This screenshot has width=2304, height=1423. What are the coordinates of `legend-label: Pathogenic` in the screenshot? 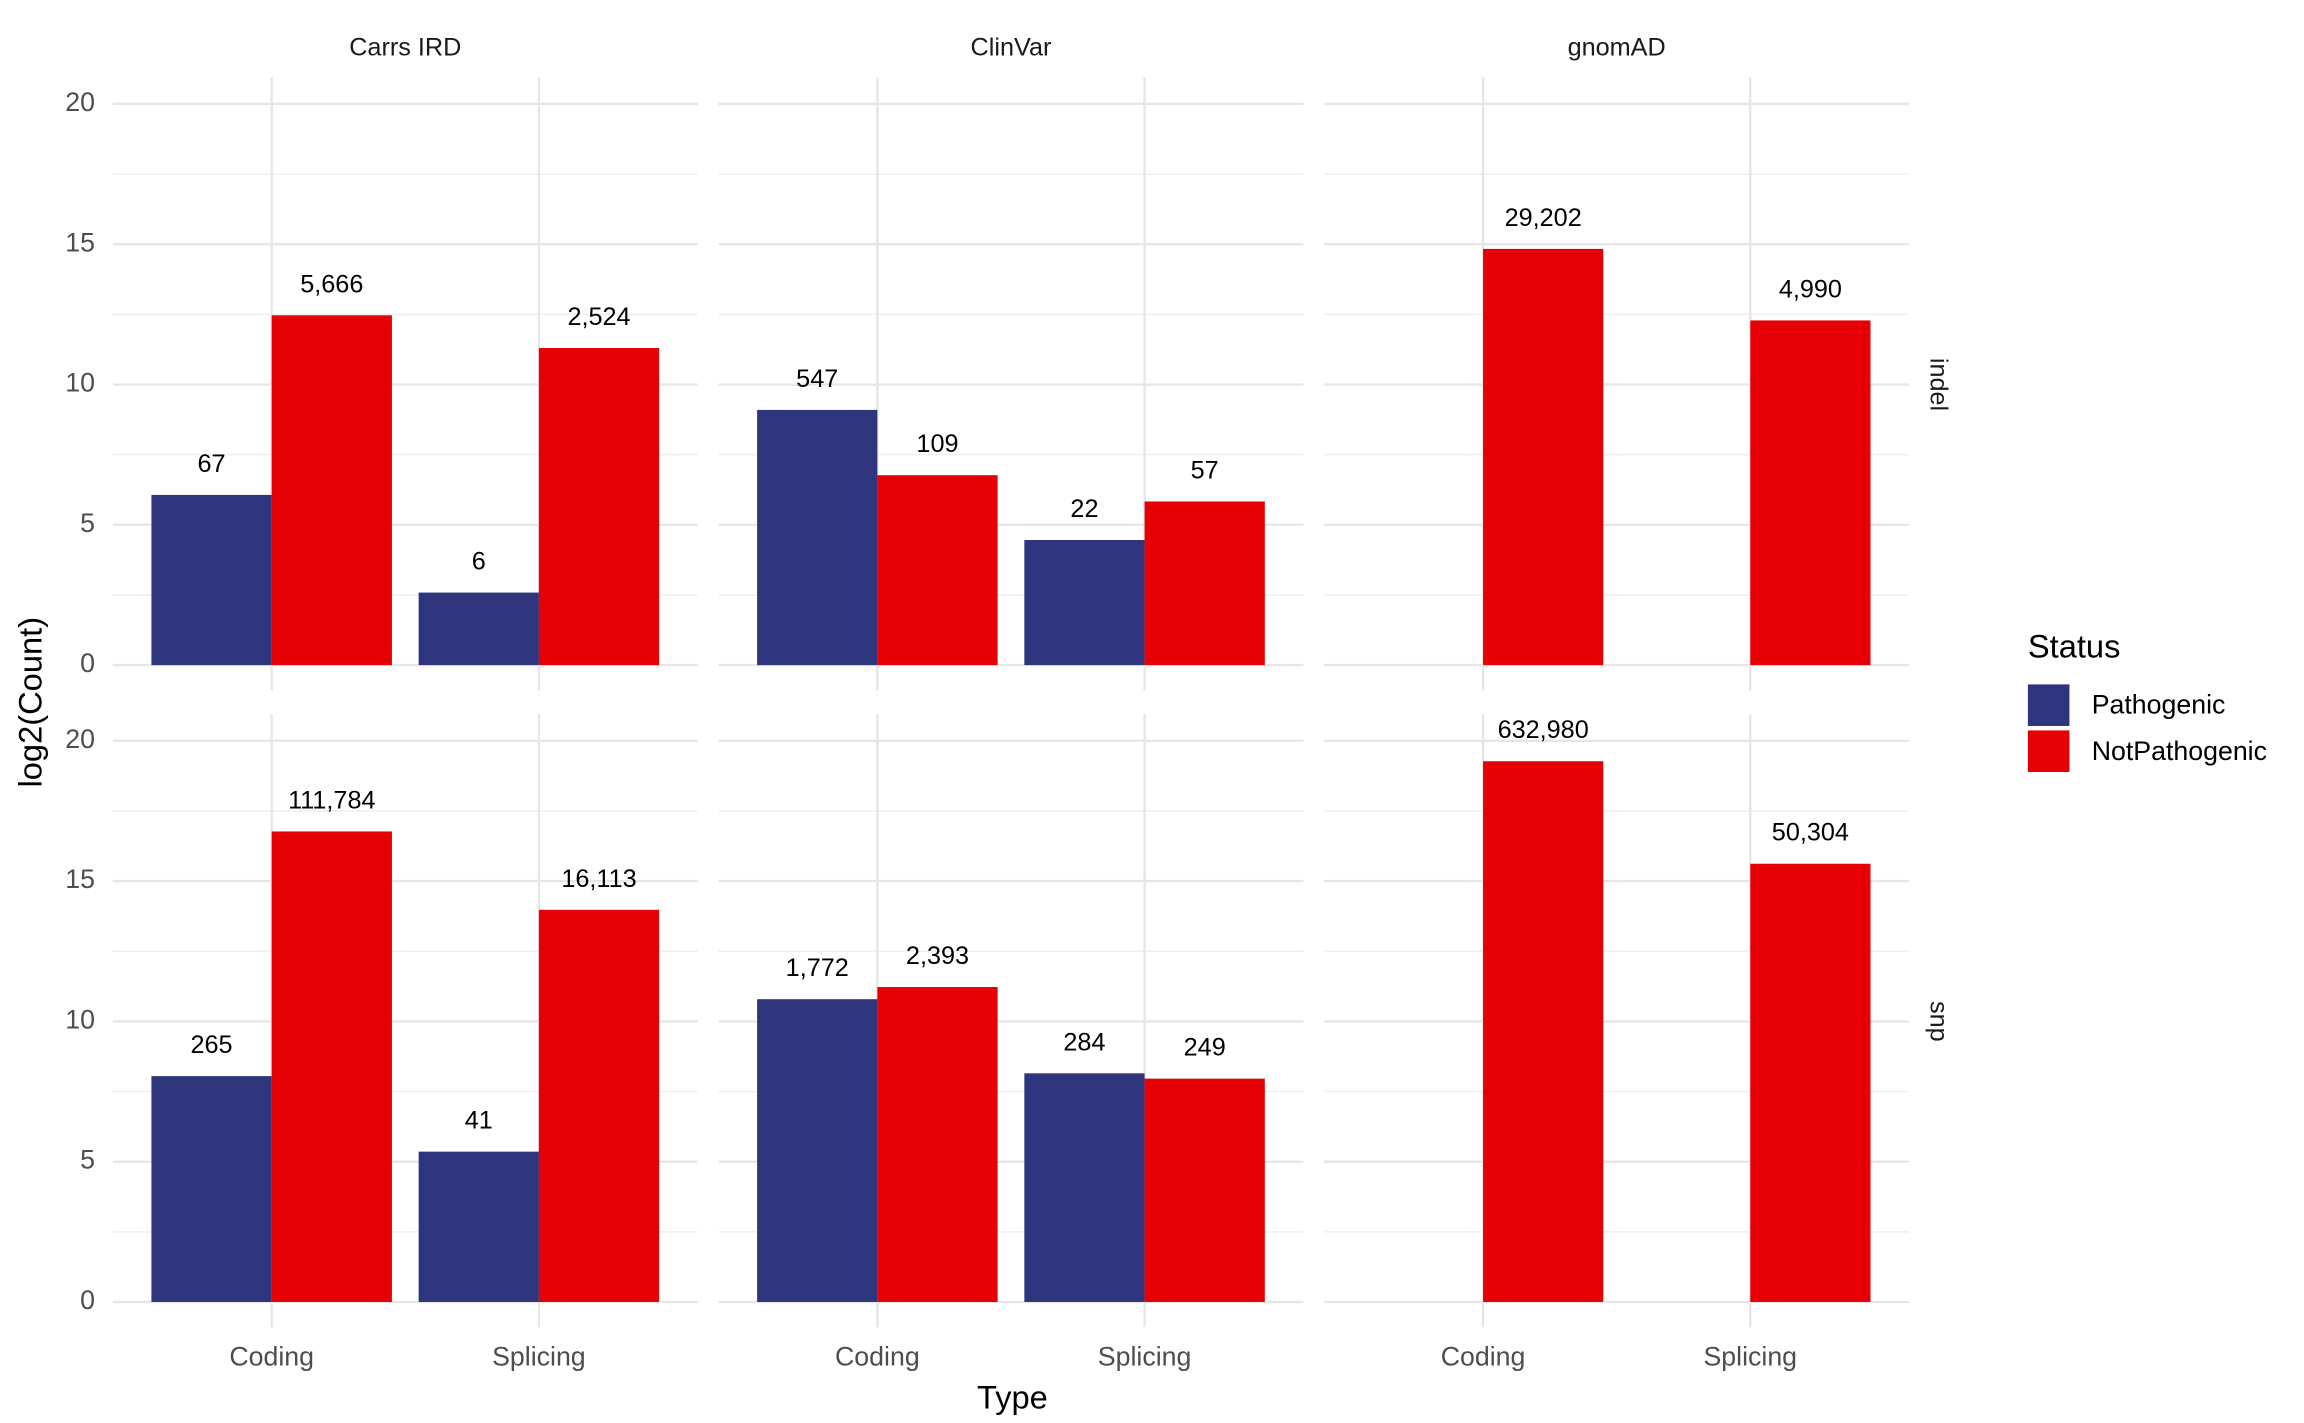 It's located at (2159, 705).